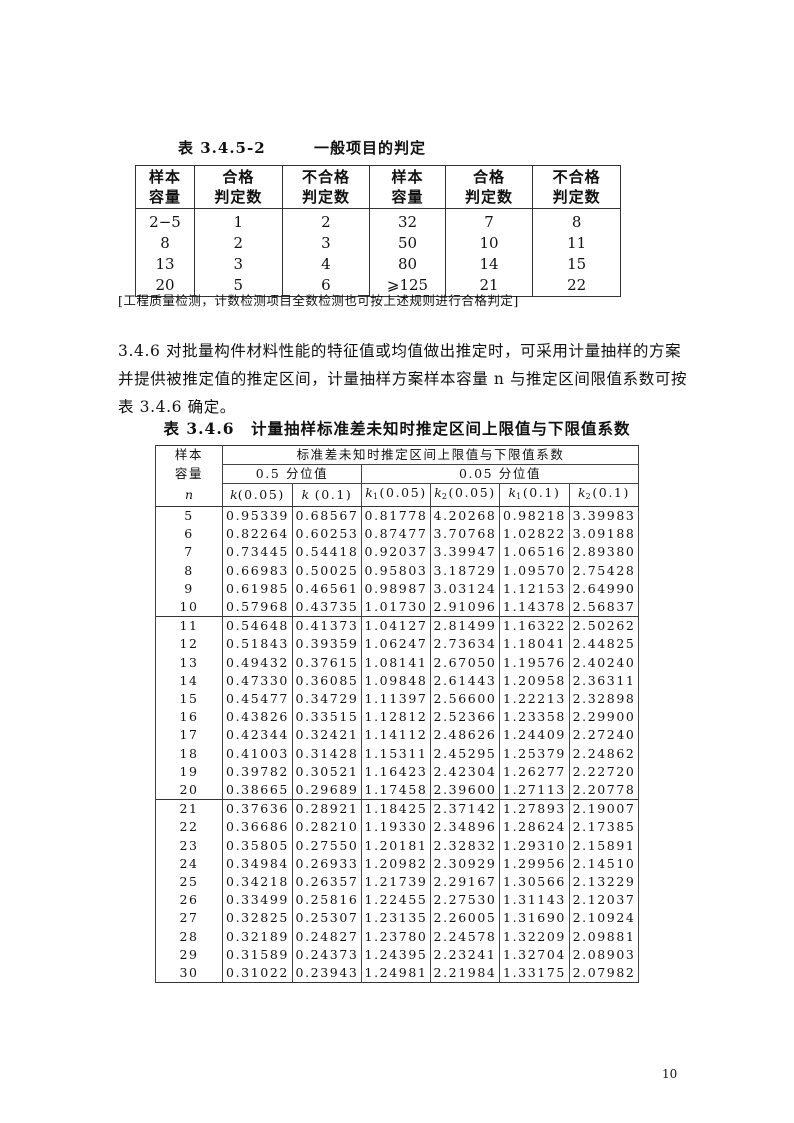 This screenshot has height=1123, width=794. Describe the element at coordinates (396, 864) in the screenshot. I see `coefficient-cell: 1.20982` at that location.